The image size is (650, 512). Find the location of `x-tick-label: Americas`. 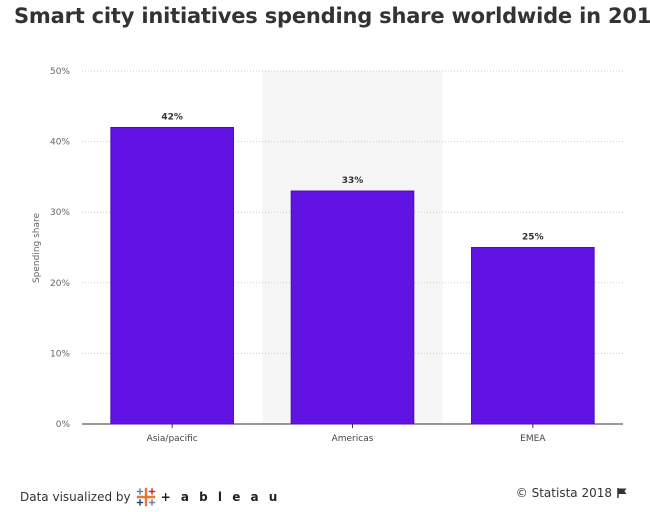

x-tick-label: Americas is located at coordinates (353, 439).